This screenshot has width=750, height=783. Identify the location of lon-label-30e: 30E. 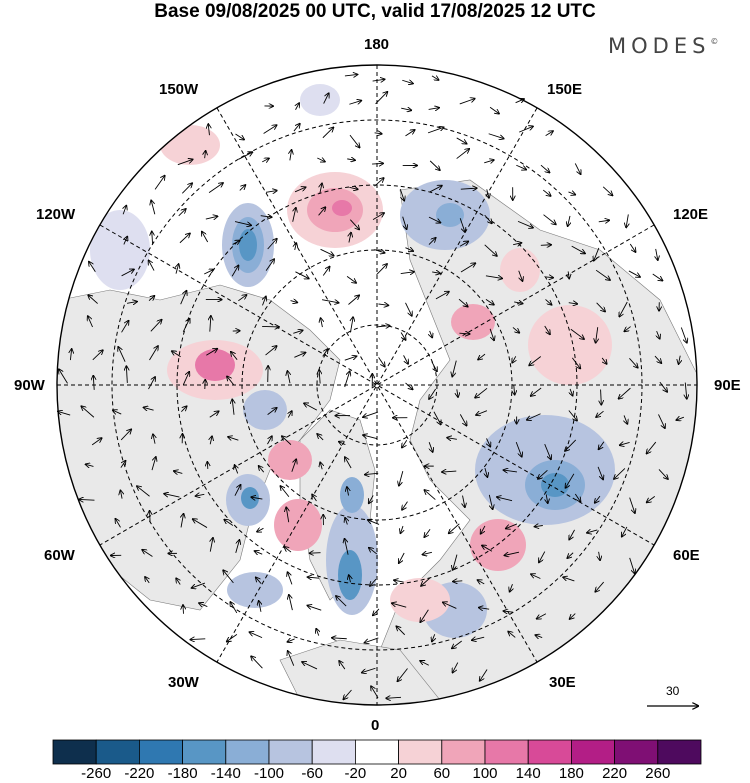
(562, 682).